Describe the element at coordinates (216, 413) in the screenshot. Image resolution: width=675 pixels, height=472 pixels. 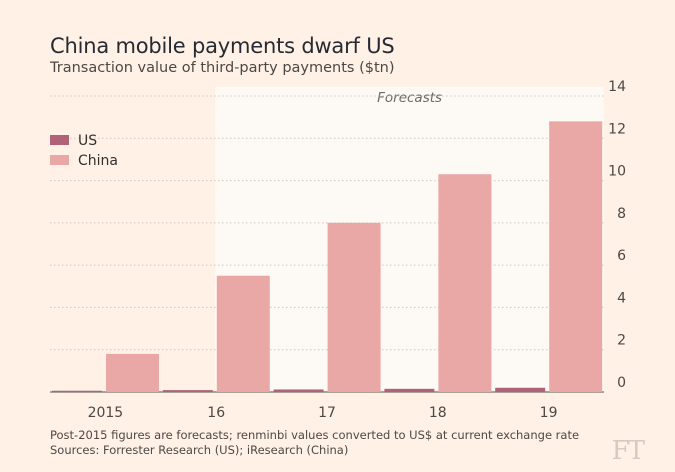
I see `x-tick-label: 16` at that location.